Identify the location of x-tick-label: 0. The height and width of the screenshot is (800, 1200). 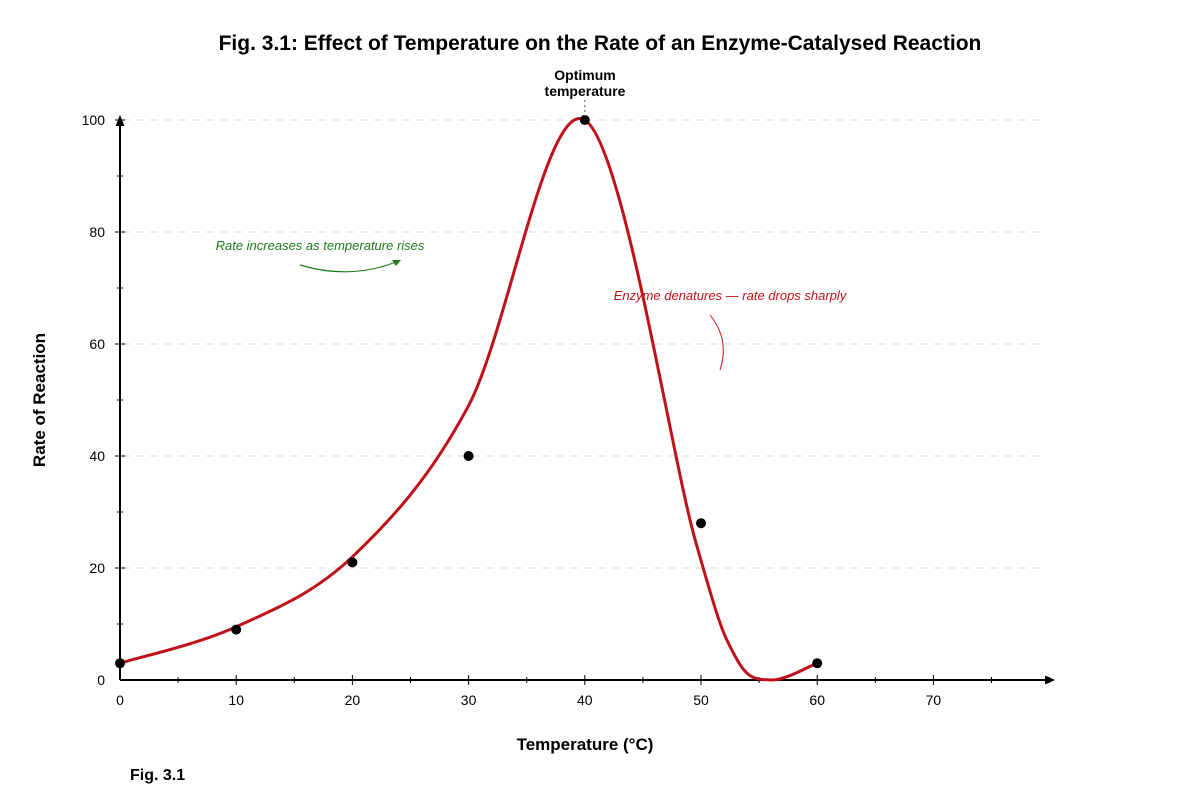
(120, 700).